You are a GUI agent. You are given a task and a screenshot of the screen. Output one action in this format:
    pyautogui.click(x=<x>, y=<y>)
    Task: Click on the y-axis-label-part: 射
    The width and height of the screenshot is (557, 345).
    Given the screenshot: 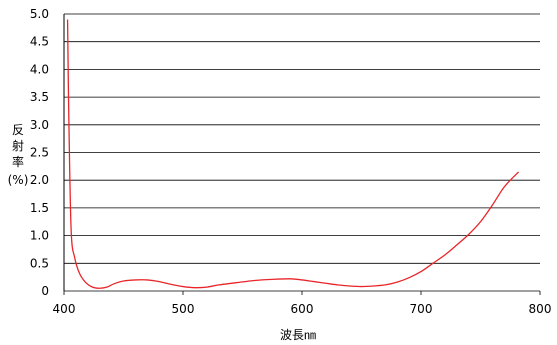 What is the action you would take?
    pyautogui.click(x=18, y=145)
    